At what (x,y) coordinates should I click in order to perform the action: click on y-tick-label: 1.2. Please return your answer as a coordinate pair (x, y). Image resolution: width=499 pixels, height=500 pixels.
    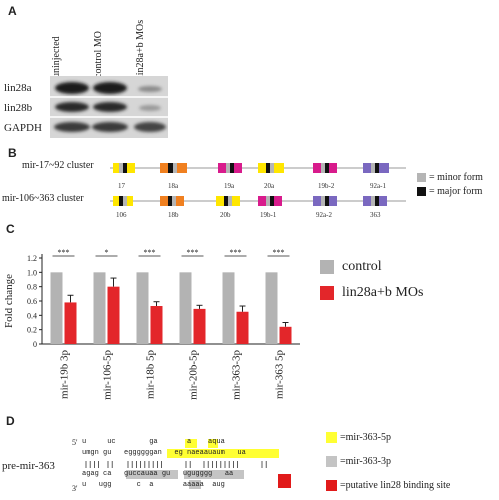
    Looking at the image, I should click on (32, 258).